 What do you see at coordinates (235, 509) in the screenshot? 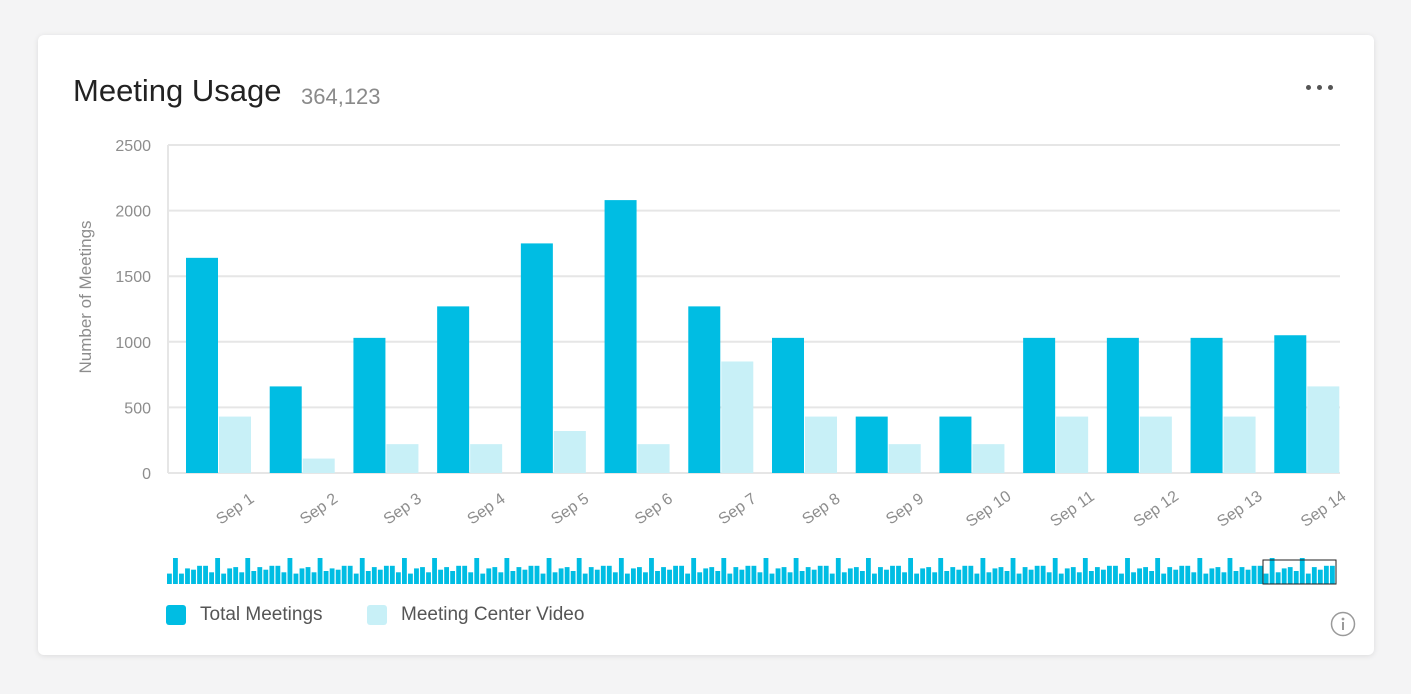
I see `x-tick-label: Sep 1` at bounding box center [235, 509].